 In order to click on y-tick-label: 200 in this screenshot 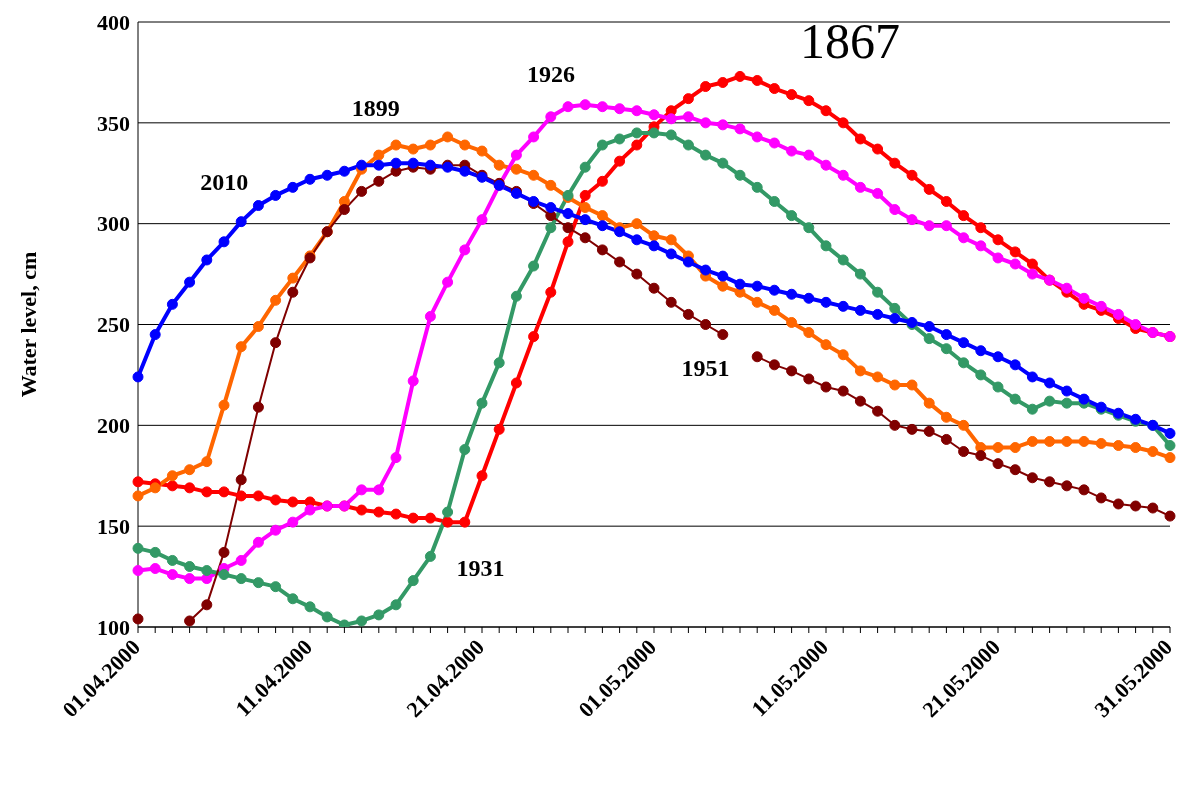, I will do `click(113, 426)`.